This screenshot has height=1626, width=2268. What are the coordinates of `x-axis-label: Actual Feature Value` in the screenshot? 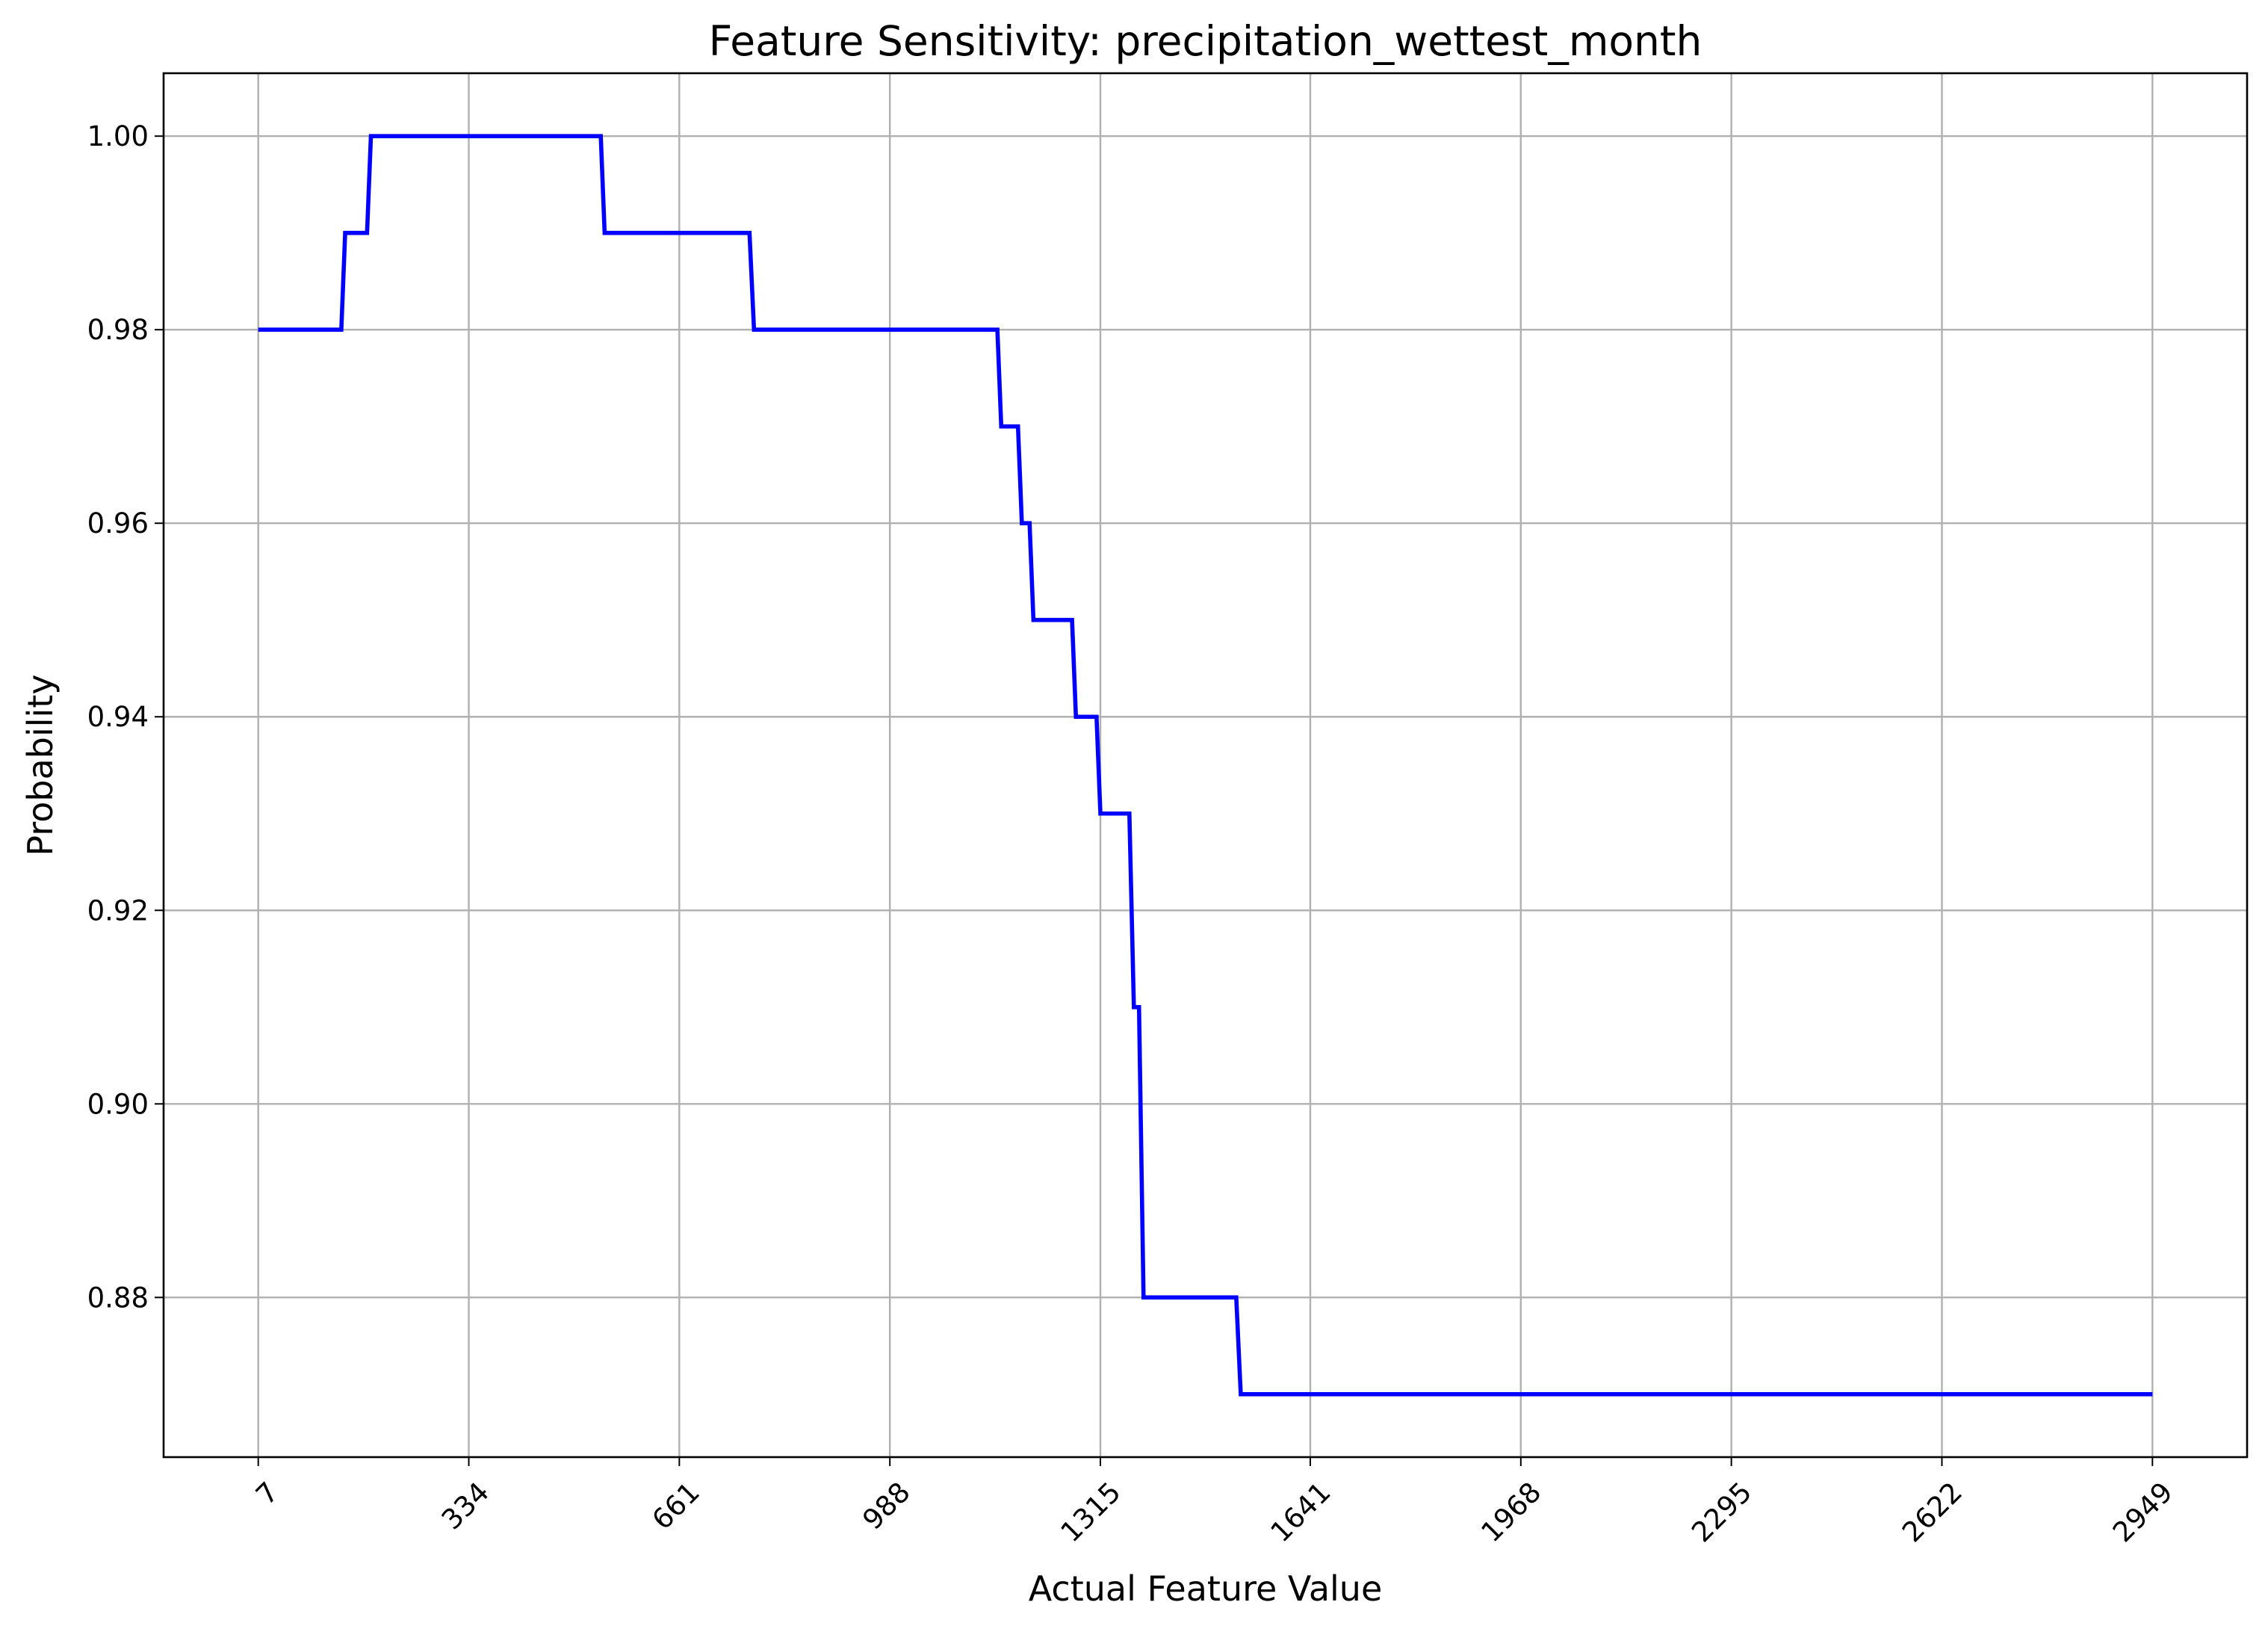 It's located at (1206, 1588).